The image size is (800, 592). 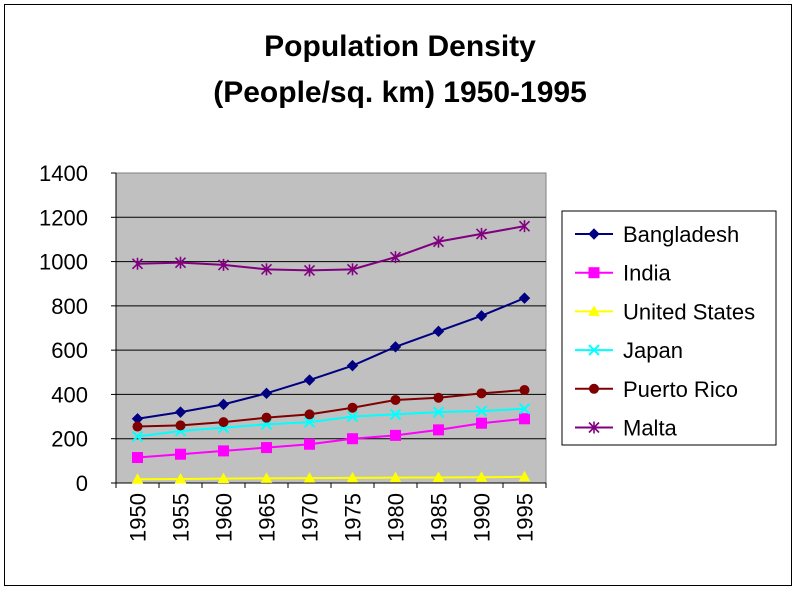 What do you see at coordinates (482, 517) in the screenshot?
I see `x-tick-label: 1990` at bounding box center [482, 517].